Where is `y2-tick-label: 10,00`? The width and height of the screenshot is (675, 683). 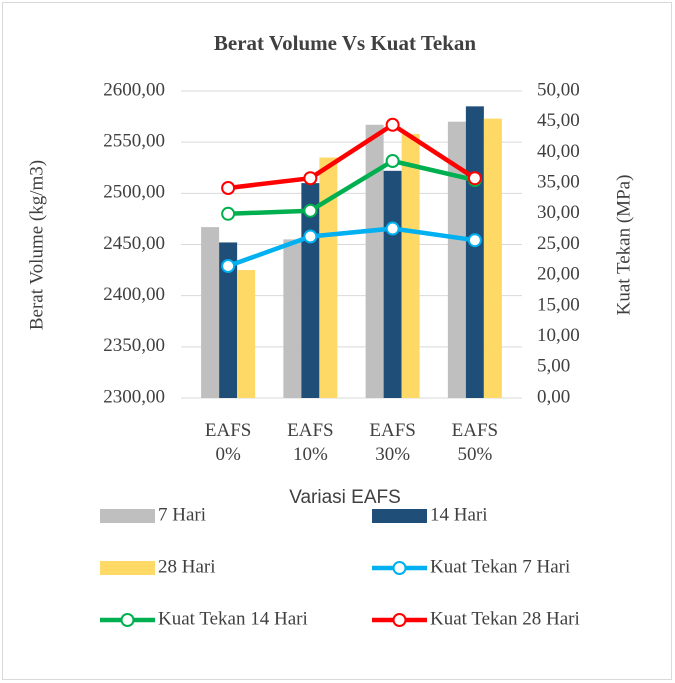
y2-tick-label: 10,00 is located at coordinates (558, 335).